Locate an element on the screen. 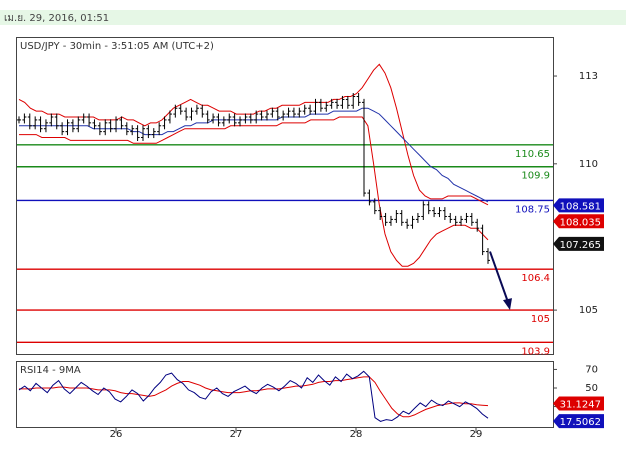 The height and width of the screenshot is (453, 626). forecast-arrow-head is located at coordinates (507, 304).